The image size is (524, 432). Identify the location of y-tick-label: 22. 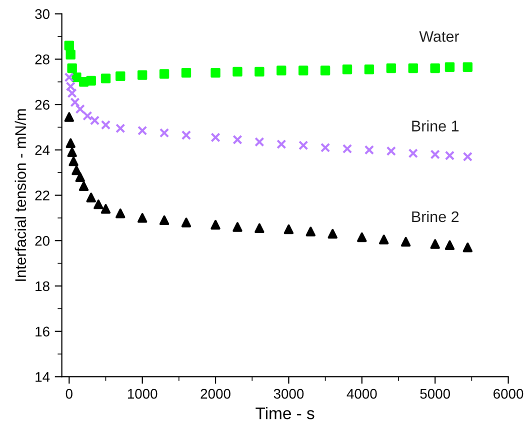
(42, 195).